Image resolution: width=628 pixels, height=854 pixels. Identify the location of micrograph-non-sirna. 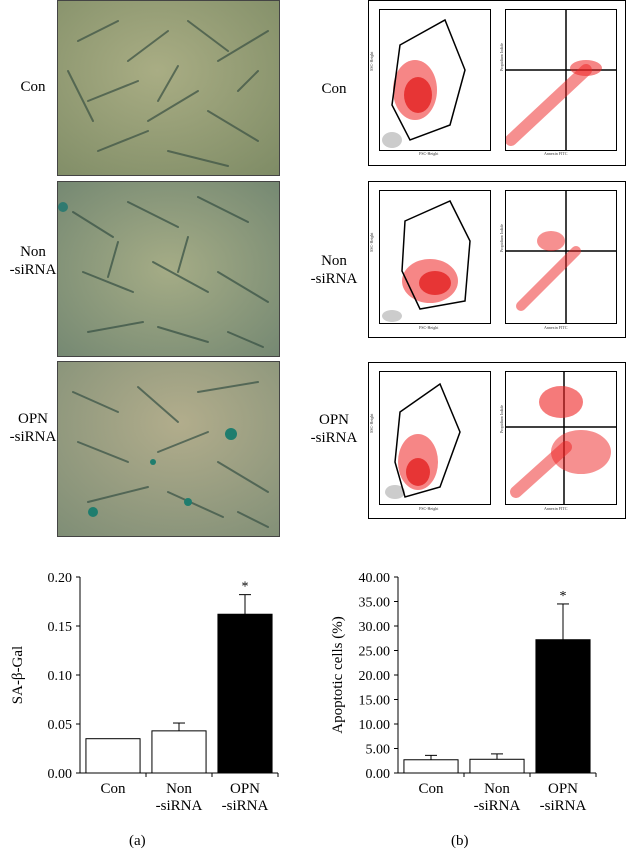
(168, 269).